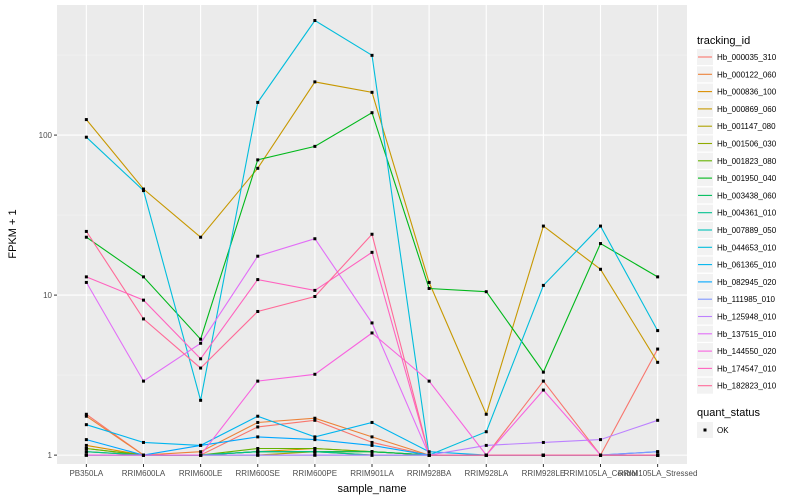  What do you see at coordinates (723, 430) in the screenshot?
I see `shape-legend-label: OK` at bounding box center [723, 430].